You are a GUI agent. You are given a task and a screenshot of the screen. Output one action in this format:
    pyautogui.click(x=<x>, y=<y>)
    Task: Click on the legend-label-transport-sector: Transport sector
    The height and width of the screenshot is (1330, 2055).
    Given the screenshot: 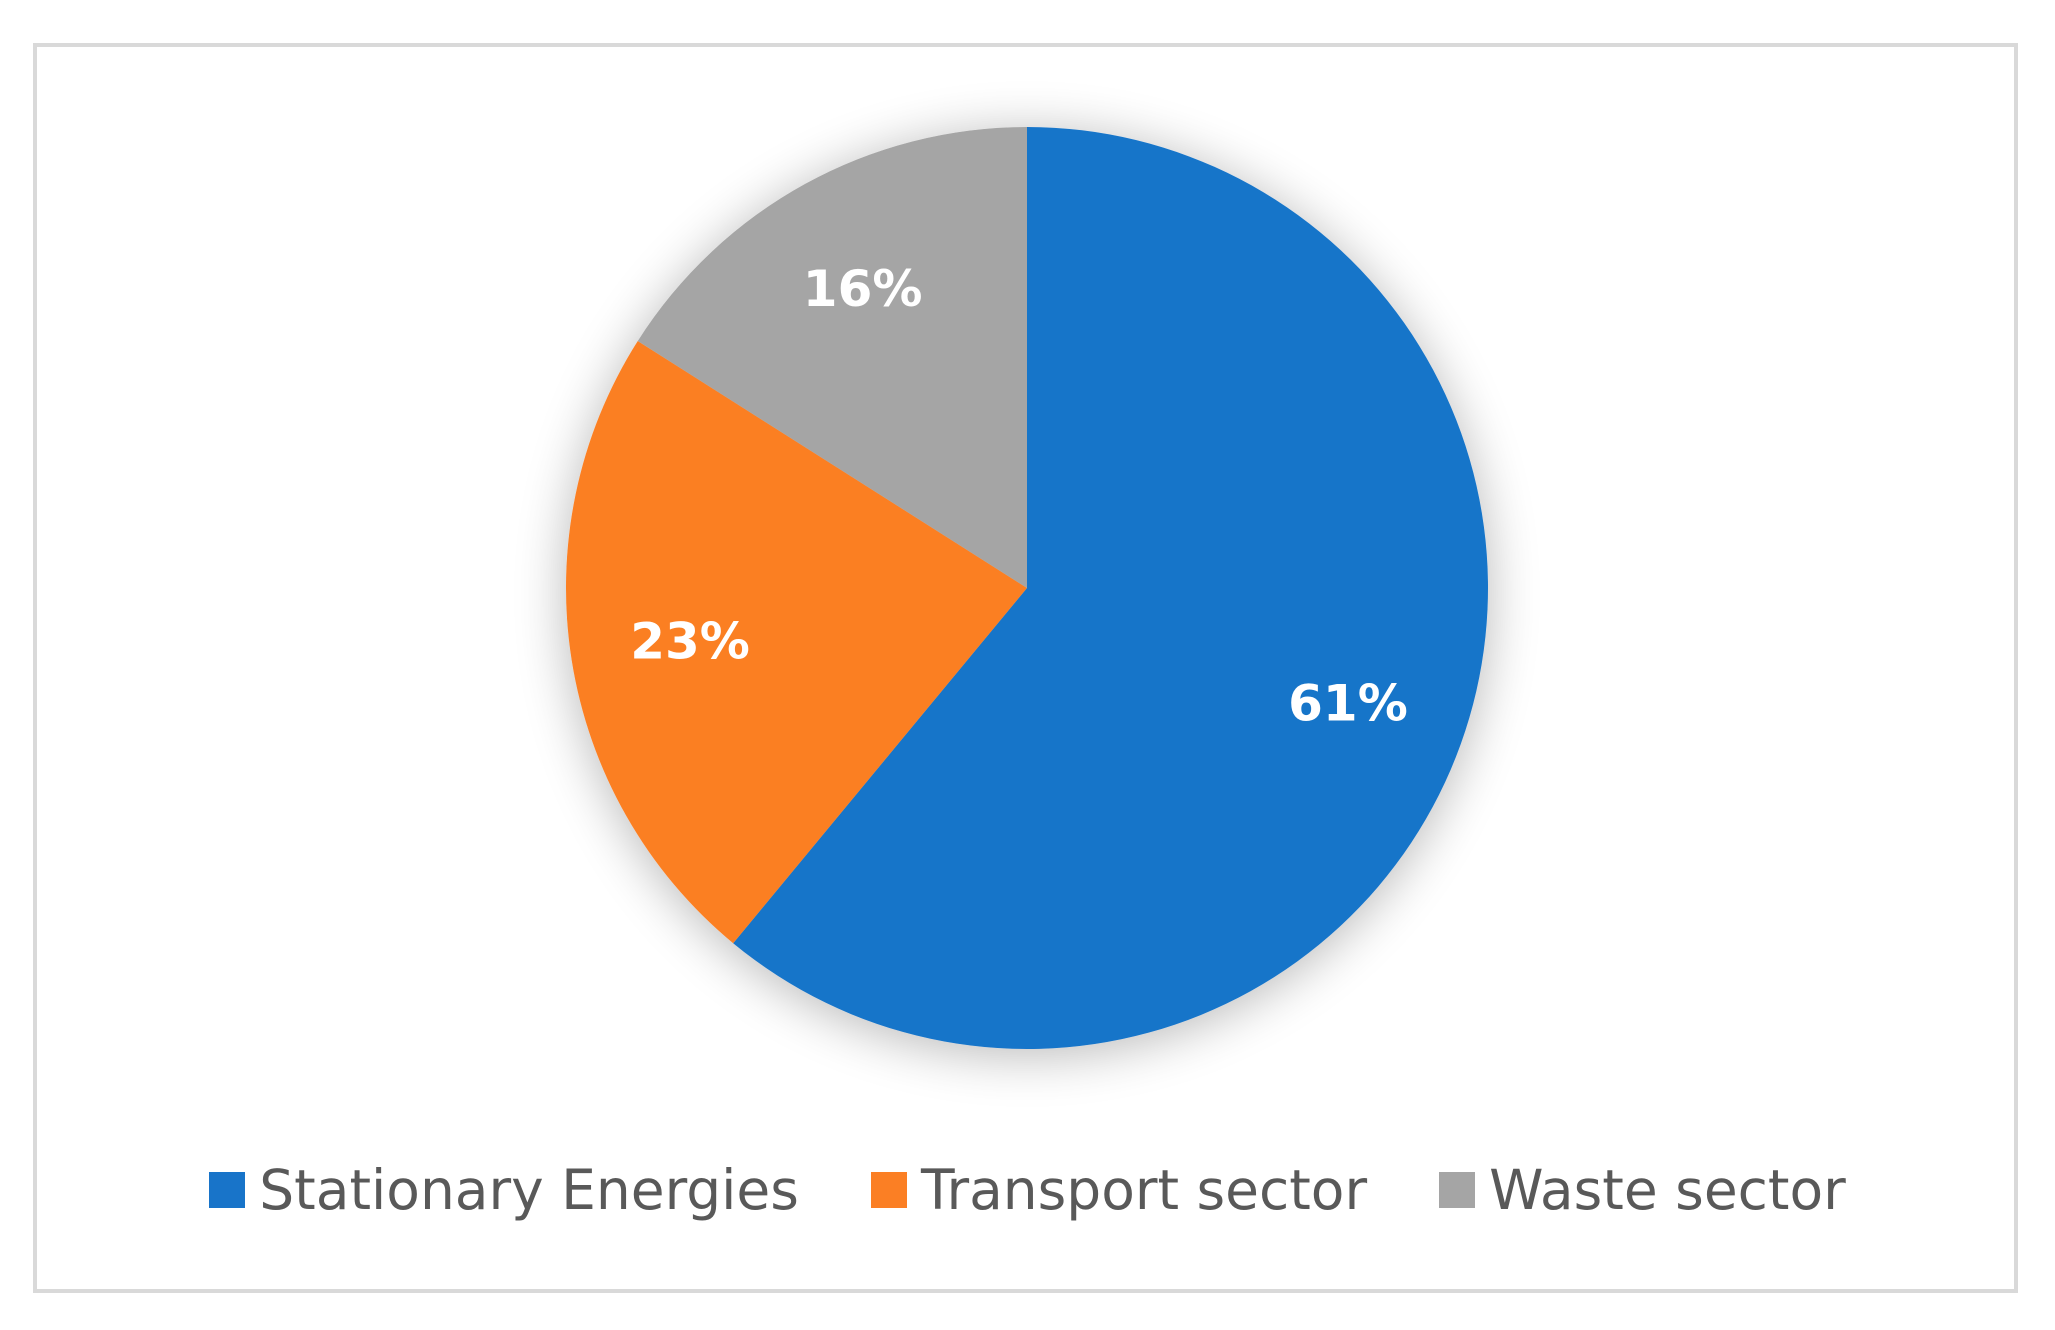 What is the action you would take?
    pyautogui.click(x=1144, y=1190)
    